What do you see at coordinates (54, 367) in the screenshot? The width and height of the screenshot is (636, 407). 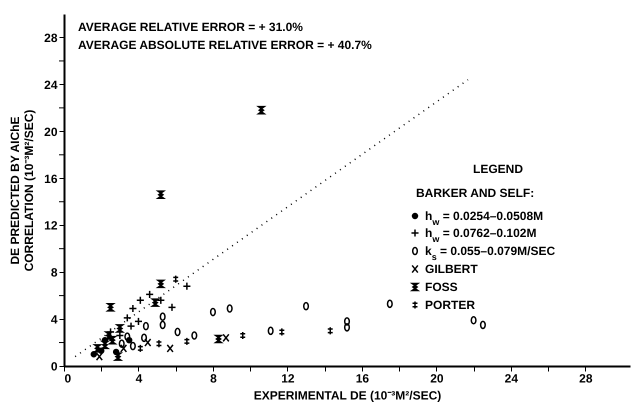 I see `y-tick-label: 0` at bounding box center [54, 367].